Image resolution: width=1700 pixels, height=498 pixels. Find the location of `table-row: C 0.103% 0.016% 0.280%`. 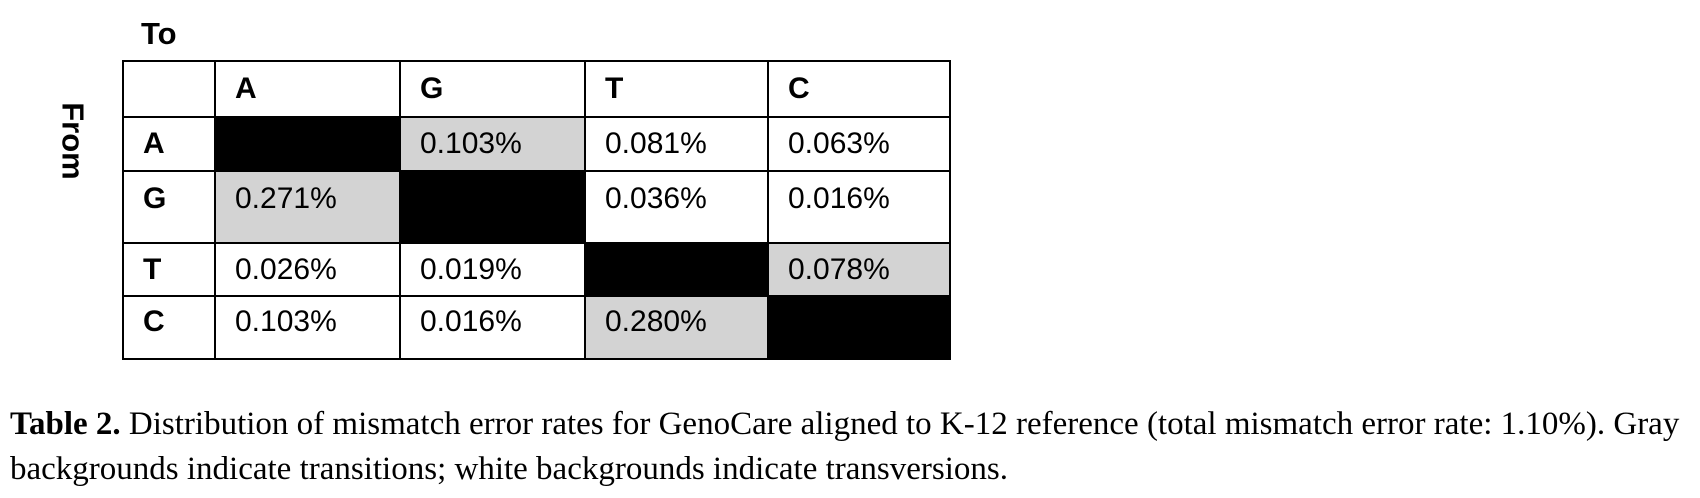

table-row: C 0.103% 0.016% 0.280% is located at coordinates (536, 327).